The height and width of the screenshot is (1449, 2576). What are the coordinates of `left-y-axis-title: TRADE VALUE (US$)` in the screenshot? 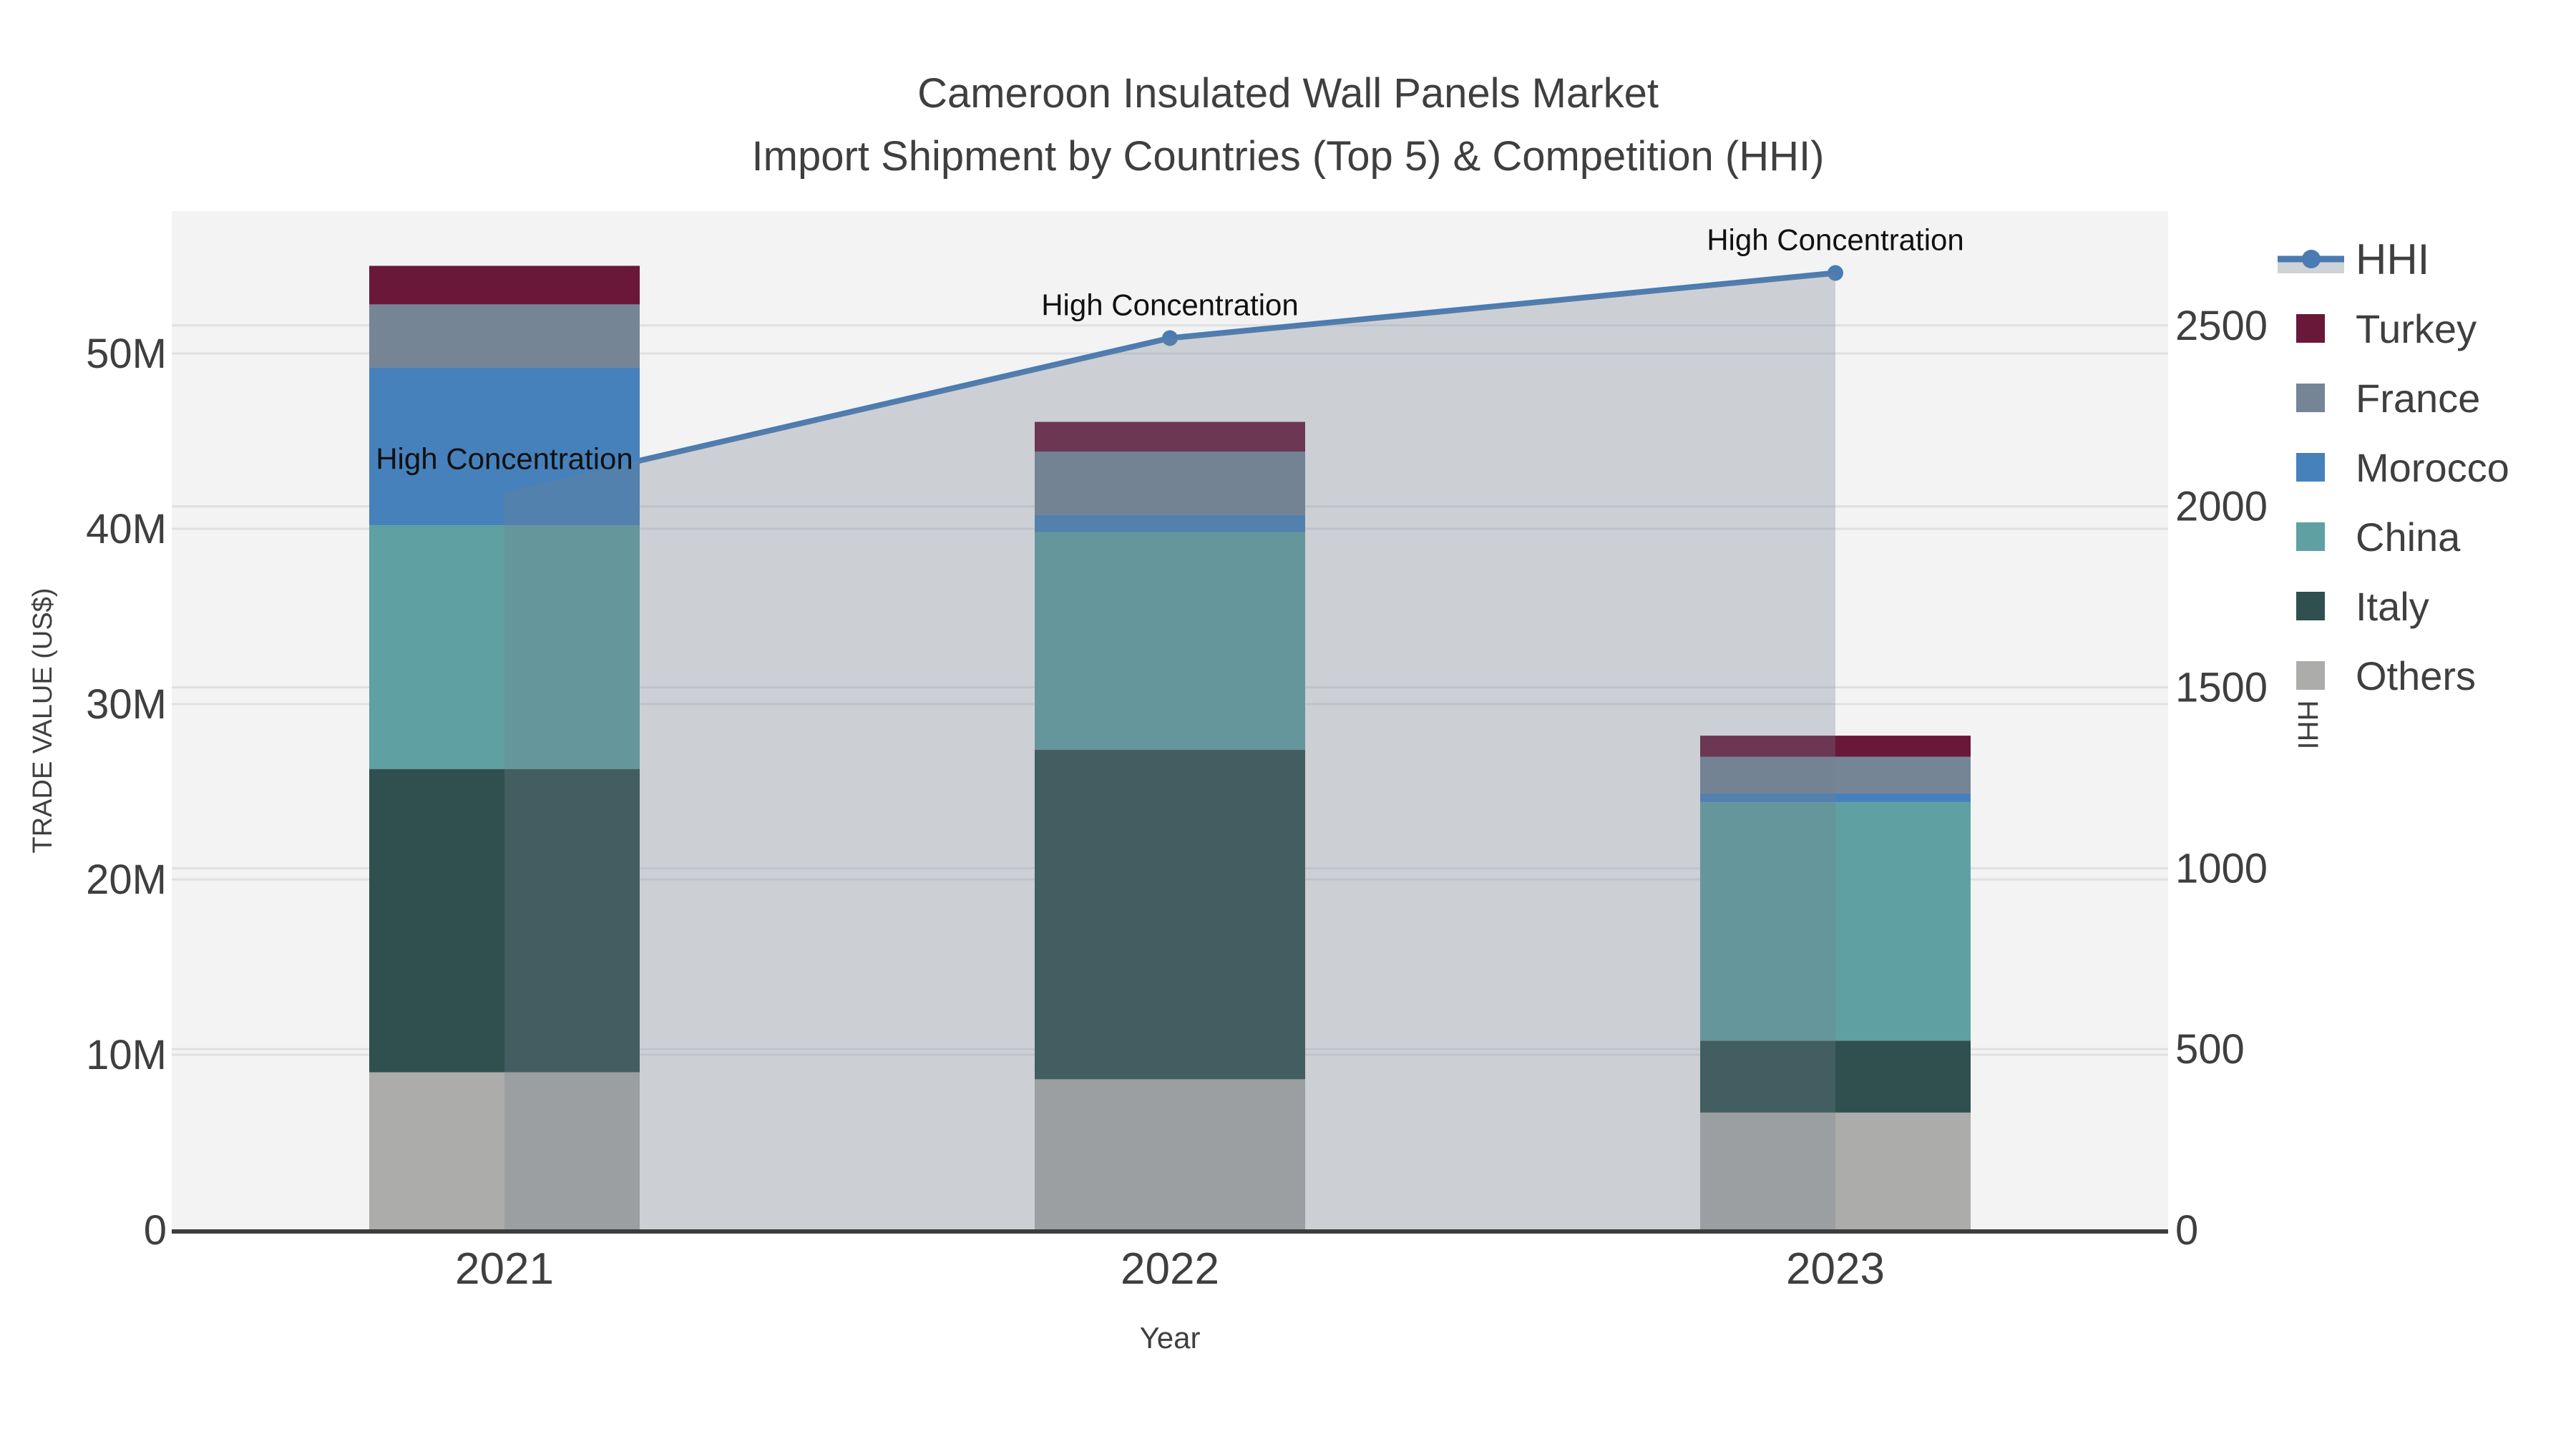 It's located at (43, 721).